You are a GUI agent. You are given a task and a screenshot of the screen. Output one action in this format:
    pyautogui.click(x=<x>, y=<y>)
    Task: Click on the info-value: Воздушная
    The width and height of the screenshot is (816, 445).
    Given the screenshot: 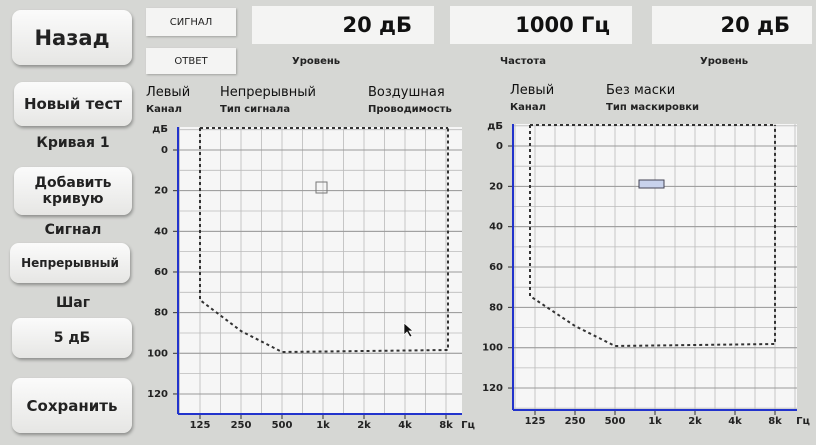 What is the action you would take?
    pyautogui.click(x=406, y=92)
    